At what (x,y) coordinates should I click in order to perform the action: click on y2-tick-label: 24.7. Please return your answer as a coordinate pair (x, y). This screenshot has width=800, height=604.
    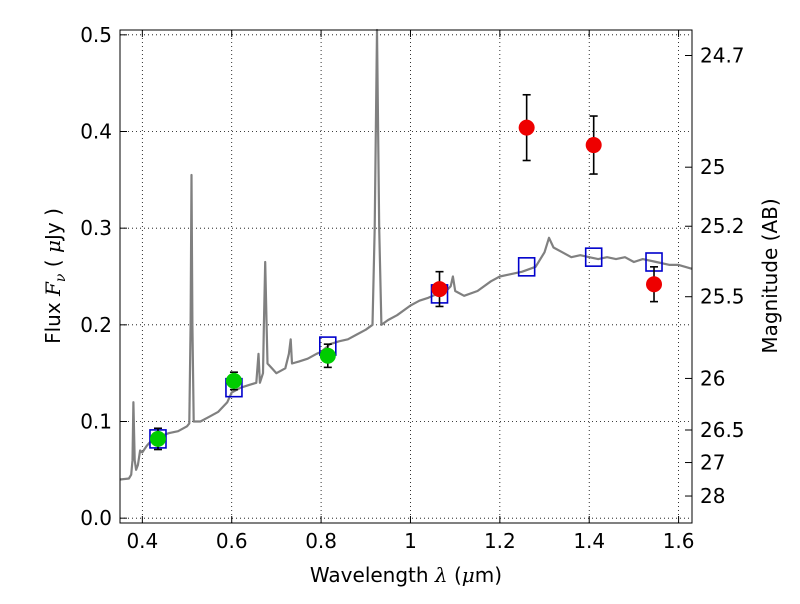
    Looking at the image, I should click on (722, 55).